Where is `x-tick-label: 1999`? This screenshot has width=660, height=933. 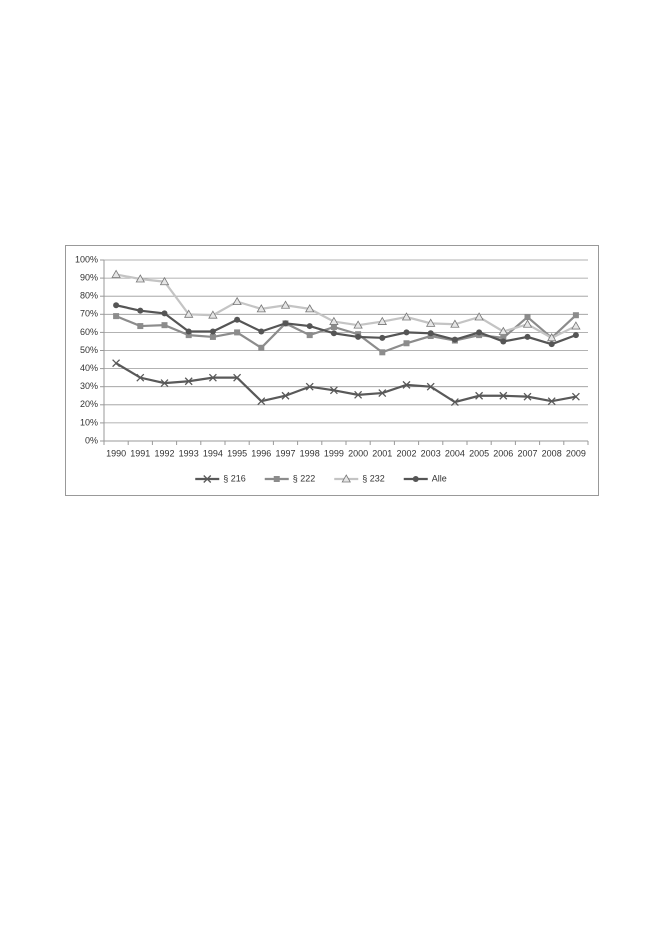
x-tick-label: 1999 is located at coordinates (334, 453).